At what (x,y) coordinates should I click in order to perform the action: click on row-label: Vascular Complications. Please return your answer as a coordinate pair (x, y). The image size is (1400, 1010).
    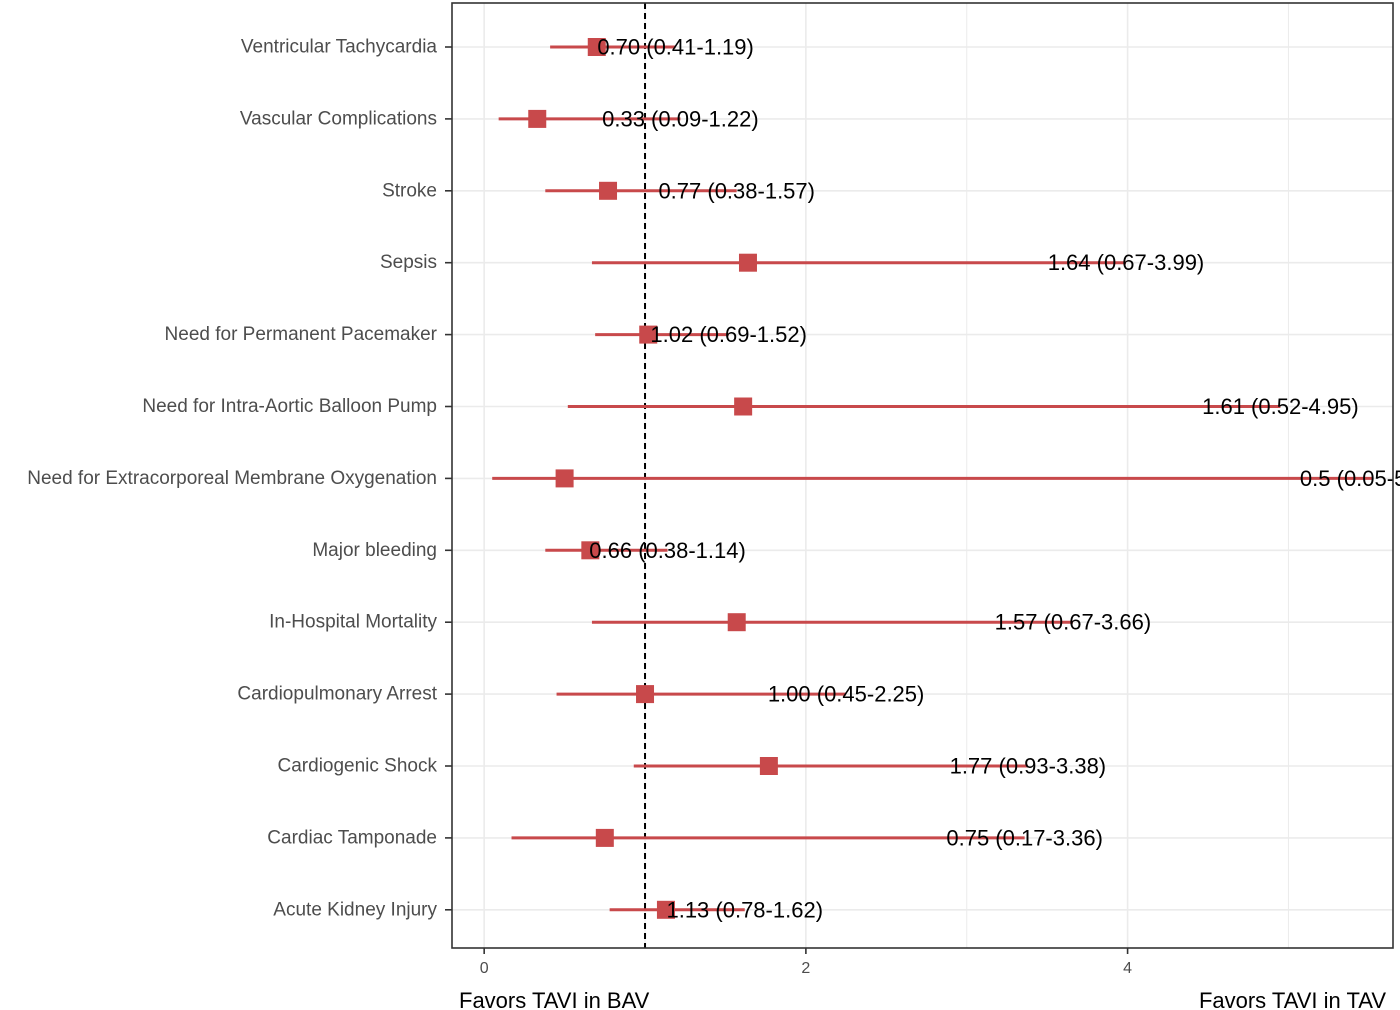
    Looking at the image, I should click on (338, 118).